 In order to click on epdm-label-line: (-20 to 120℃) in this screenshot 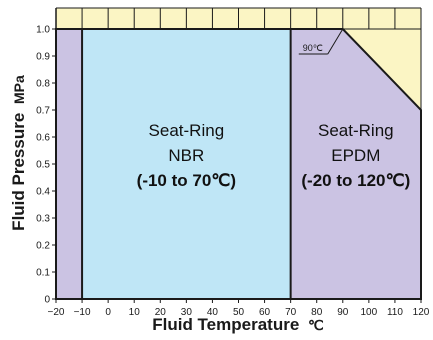, I will do `click(355, 180)`.